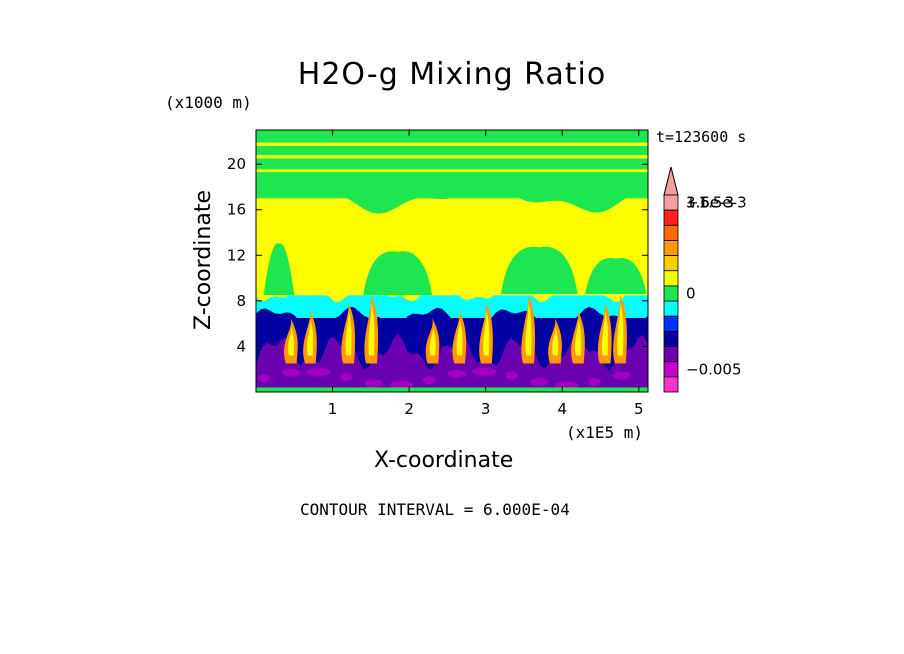  I want to click on y-tick-label: 8, so click(241, 301).